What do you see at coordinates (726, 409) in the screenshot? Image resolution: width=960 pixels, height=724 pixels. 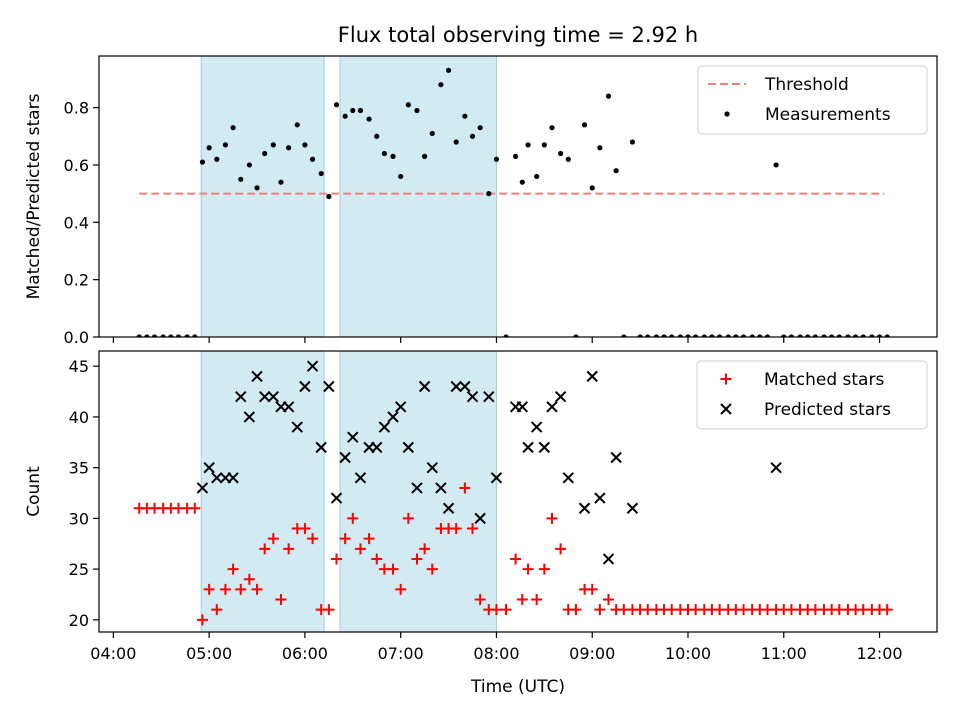 I see `legend-predicted-swatch` at bounding box center [726, 409].